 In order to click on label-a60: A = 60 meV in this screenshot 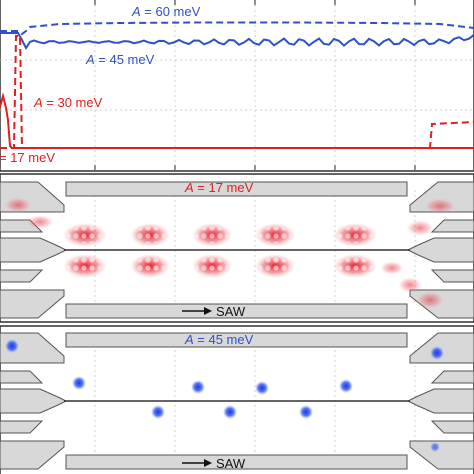, I will do `click(166, 11)`.